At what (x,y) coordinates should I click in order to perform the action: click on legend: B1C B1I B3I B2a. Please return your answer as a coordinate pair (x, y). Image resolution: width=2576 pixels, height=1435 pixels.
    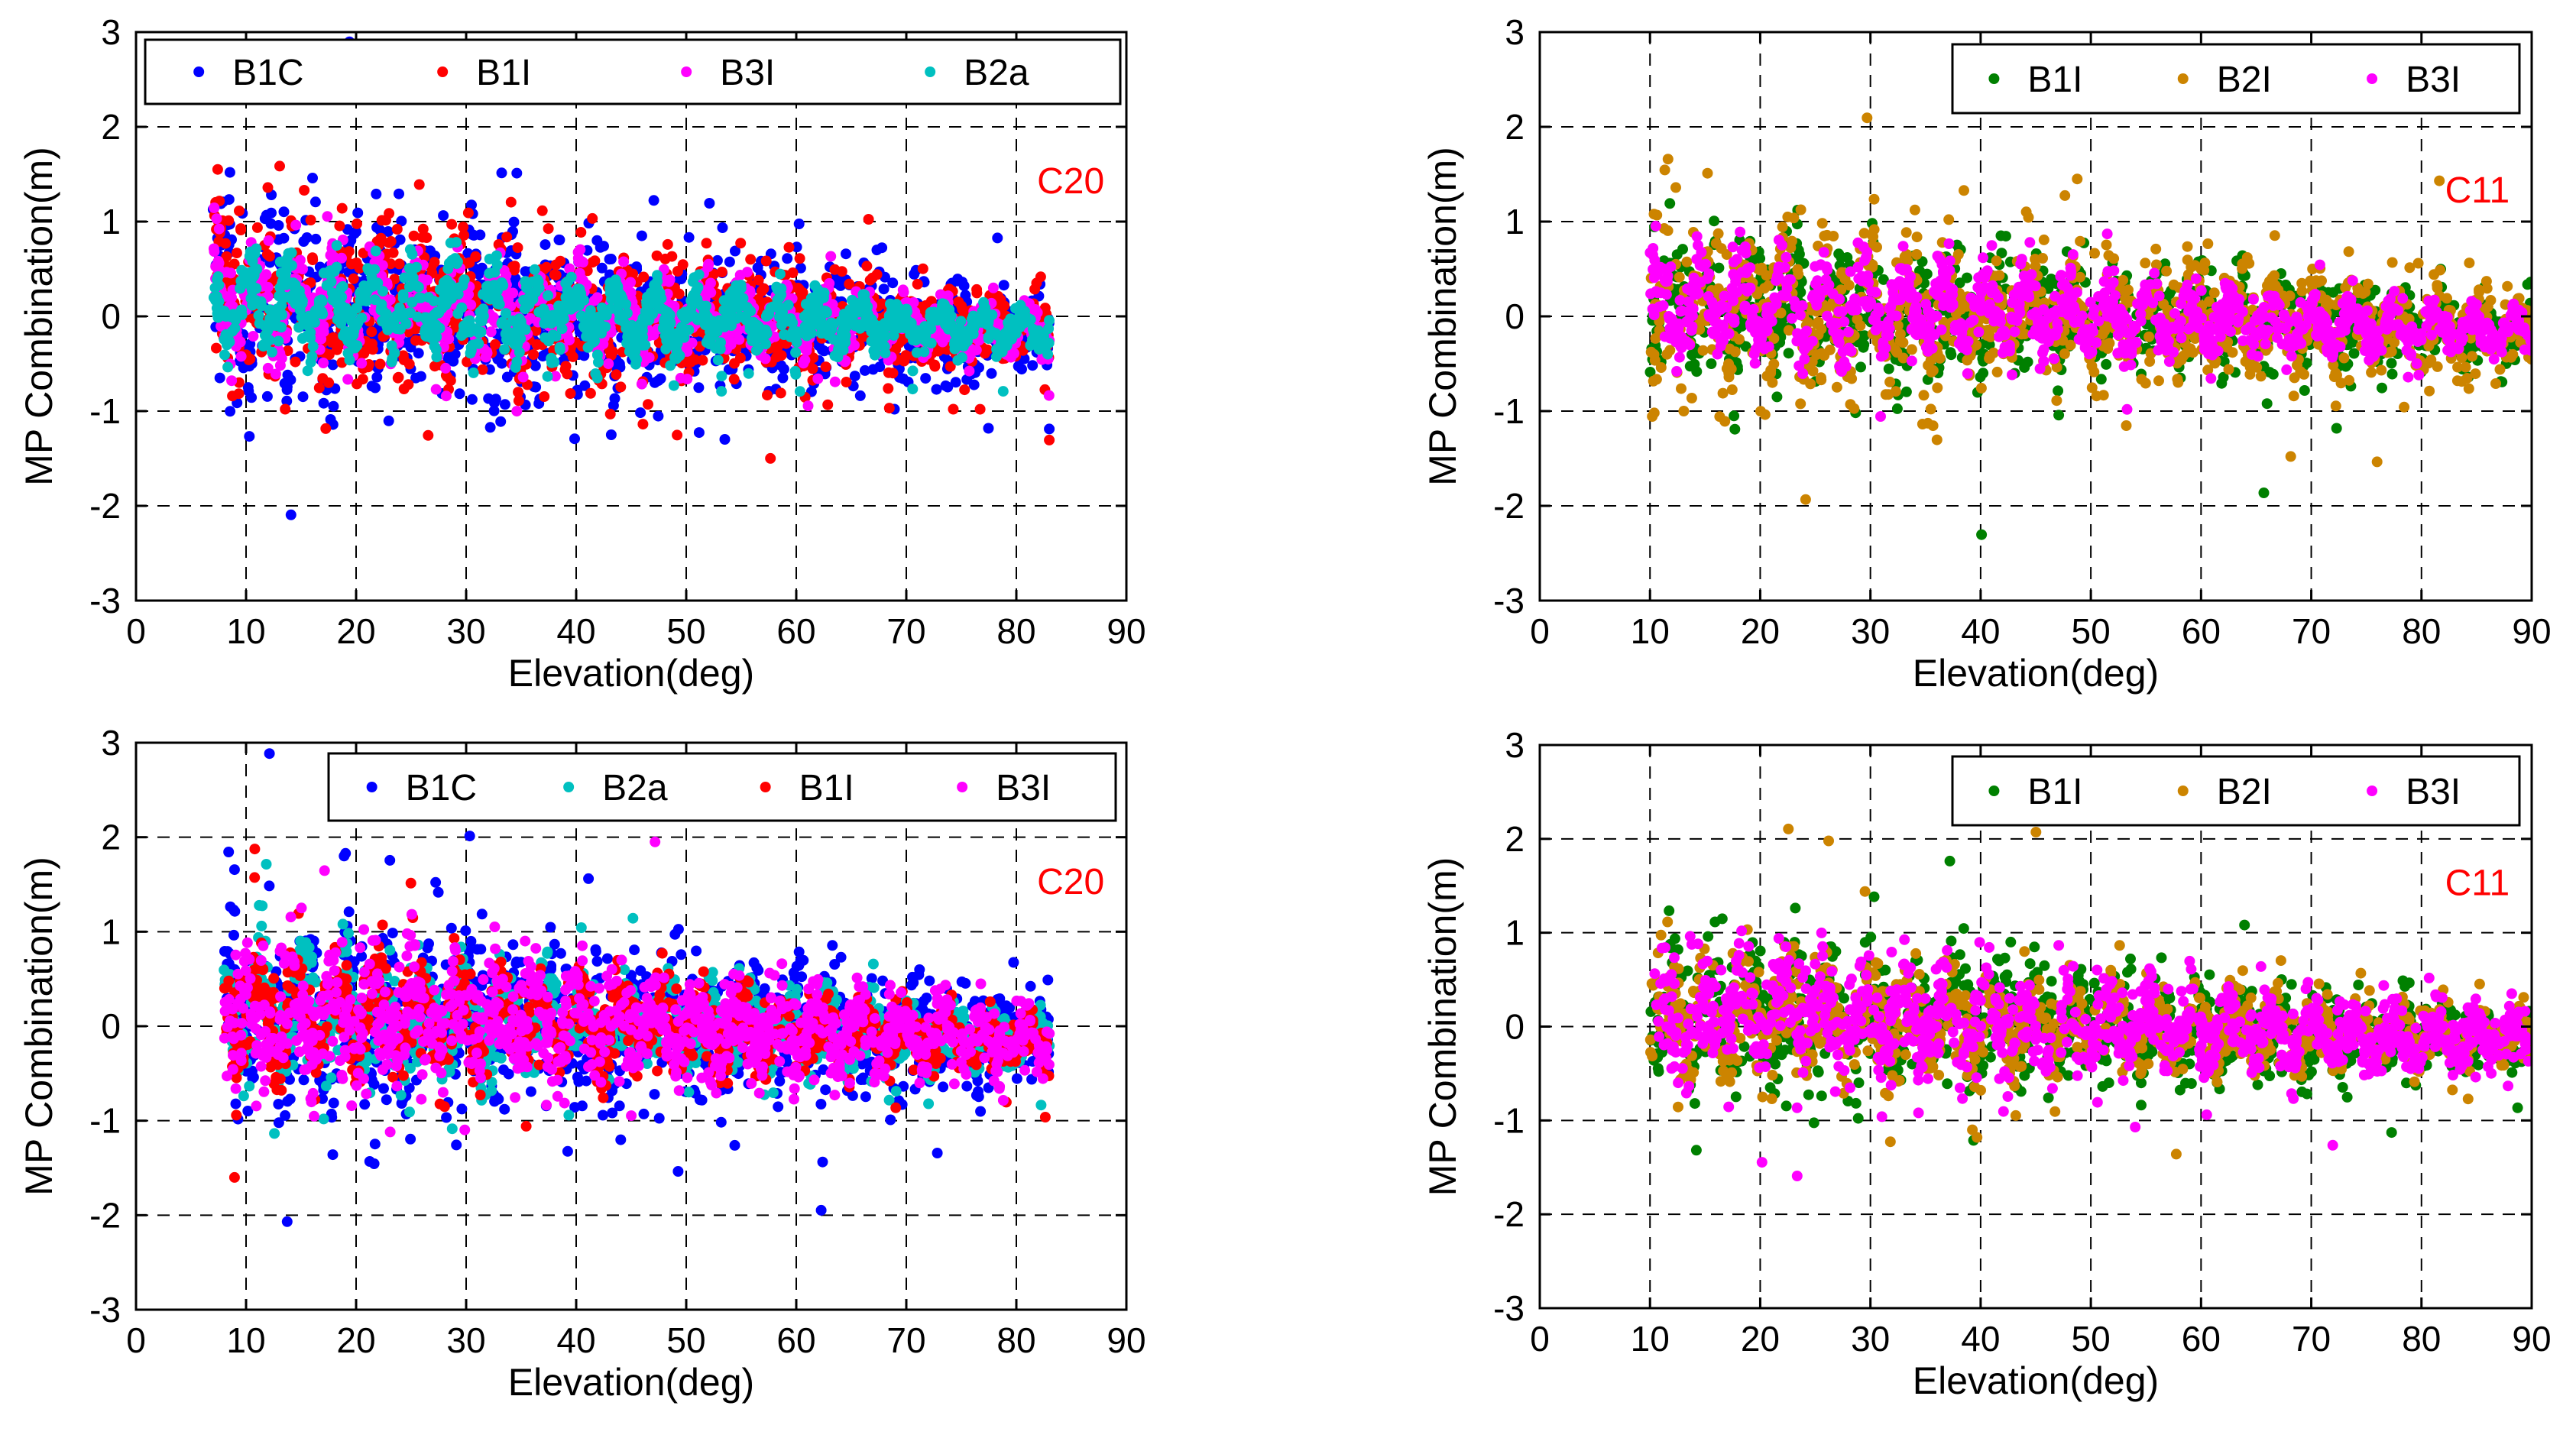
    Looking at the image, I should click on (633, 71).